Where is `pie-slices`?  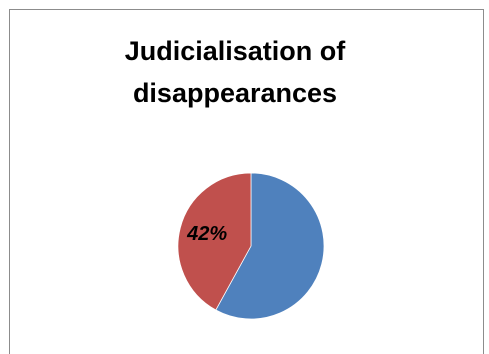 pie-slices is located at coordinates (251, 246).